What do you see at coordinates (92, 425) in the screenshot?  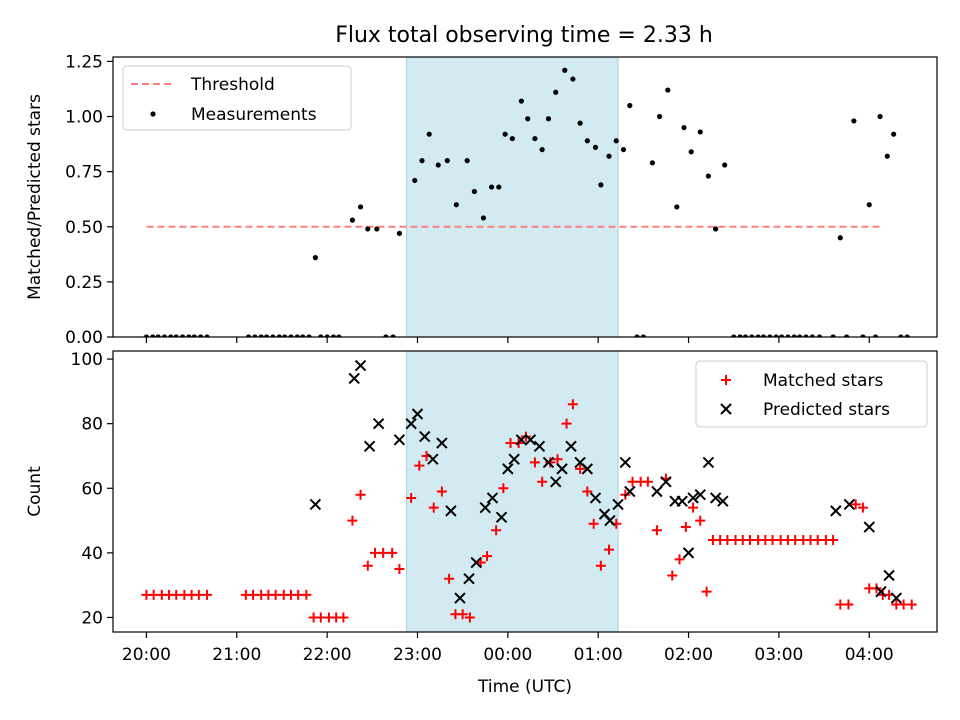 I see `bottom-ytick-label: 80` at bounding box center [92, 425].